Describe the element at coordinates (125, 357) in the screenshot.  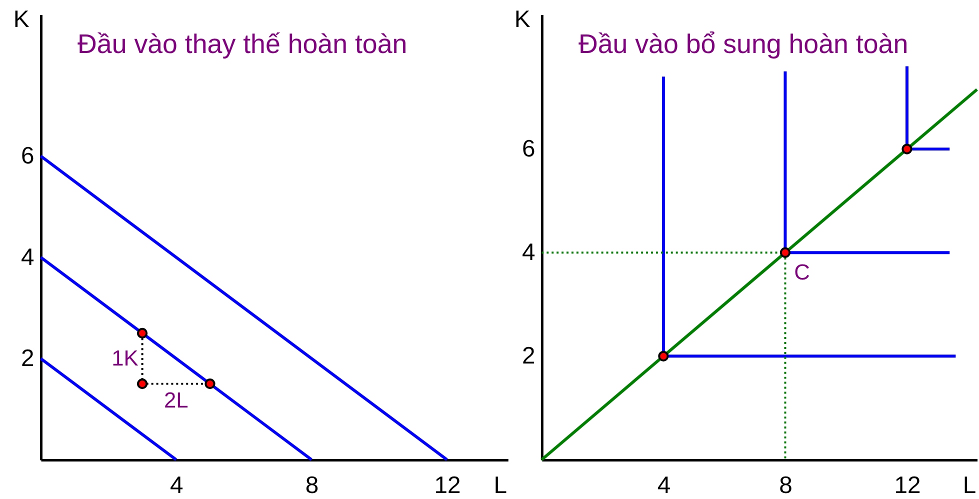
I see `annotation: 1K` at that location.